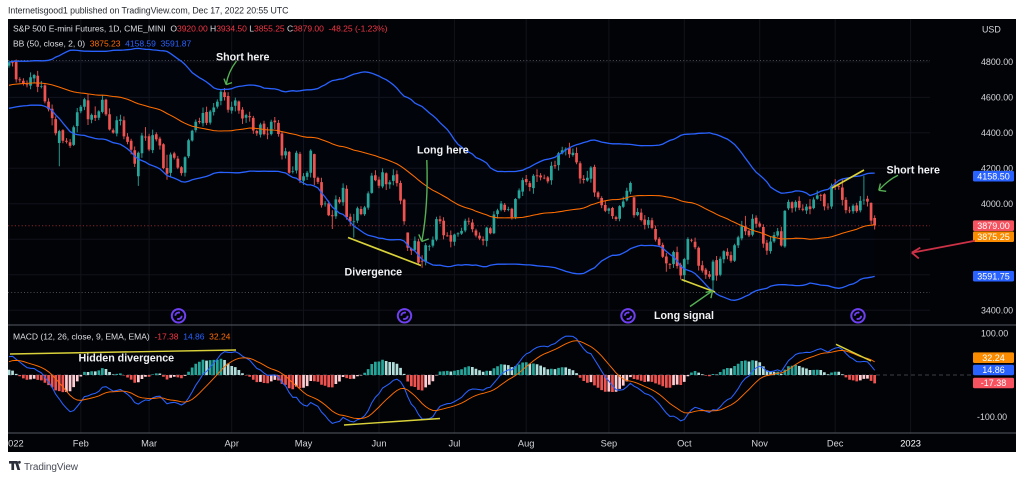 This screenshot has width=1024, height=478. What do you see at coordinates (759, 444) in the screenshot?
I see `svg-text: Nov` at bounding box center [759, 444].